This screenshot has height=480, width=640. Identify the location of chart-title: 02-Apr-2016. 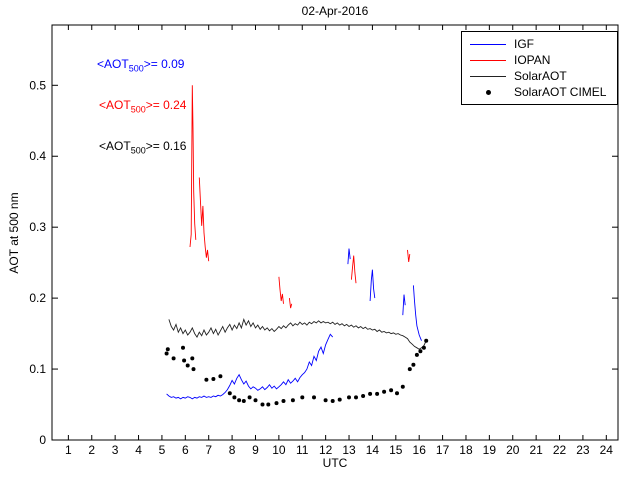
(335, 11).